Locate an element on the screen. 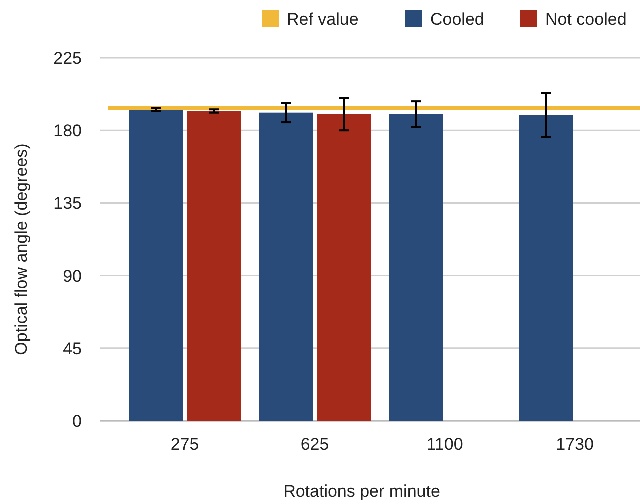 The height and width of the screenshot is (504, 640). legend-label: Not cooled is located at coordinates (586, 19).